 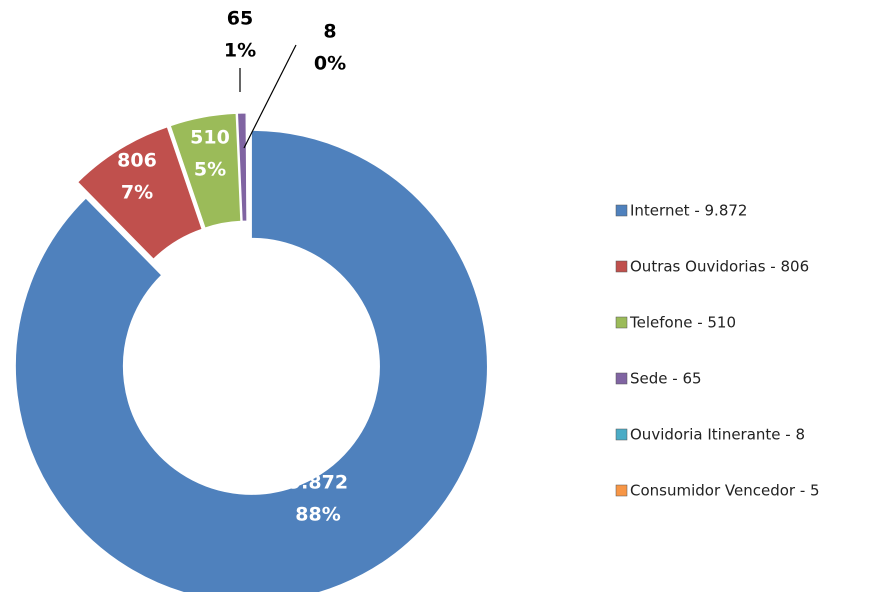 What do you see at coordinates (270, 96) in the screenshot?
I see `leader-line` at bounding box center [270, 96].